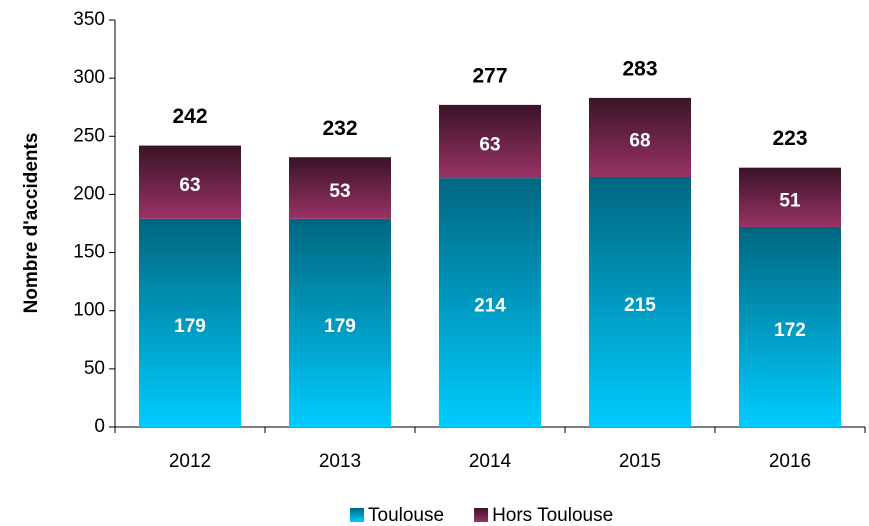 The height and width of the screenshot is (526, 869). Describe the element at coordinates (640, 461) in the screenshot. I see `x-tick-label: 2015` at that location.